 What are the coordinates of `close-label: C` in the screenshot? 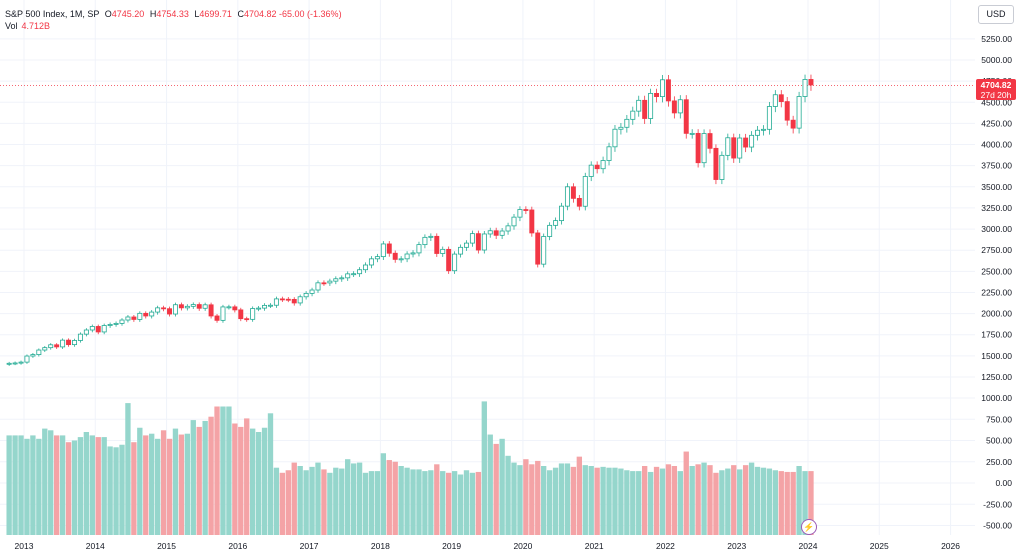 It's located at (240, 14).